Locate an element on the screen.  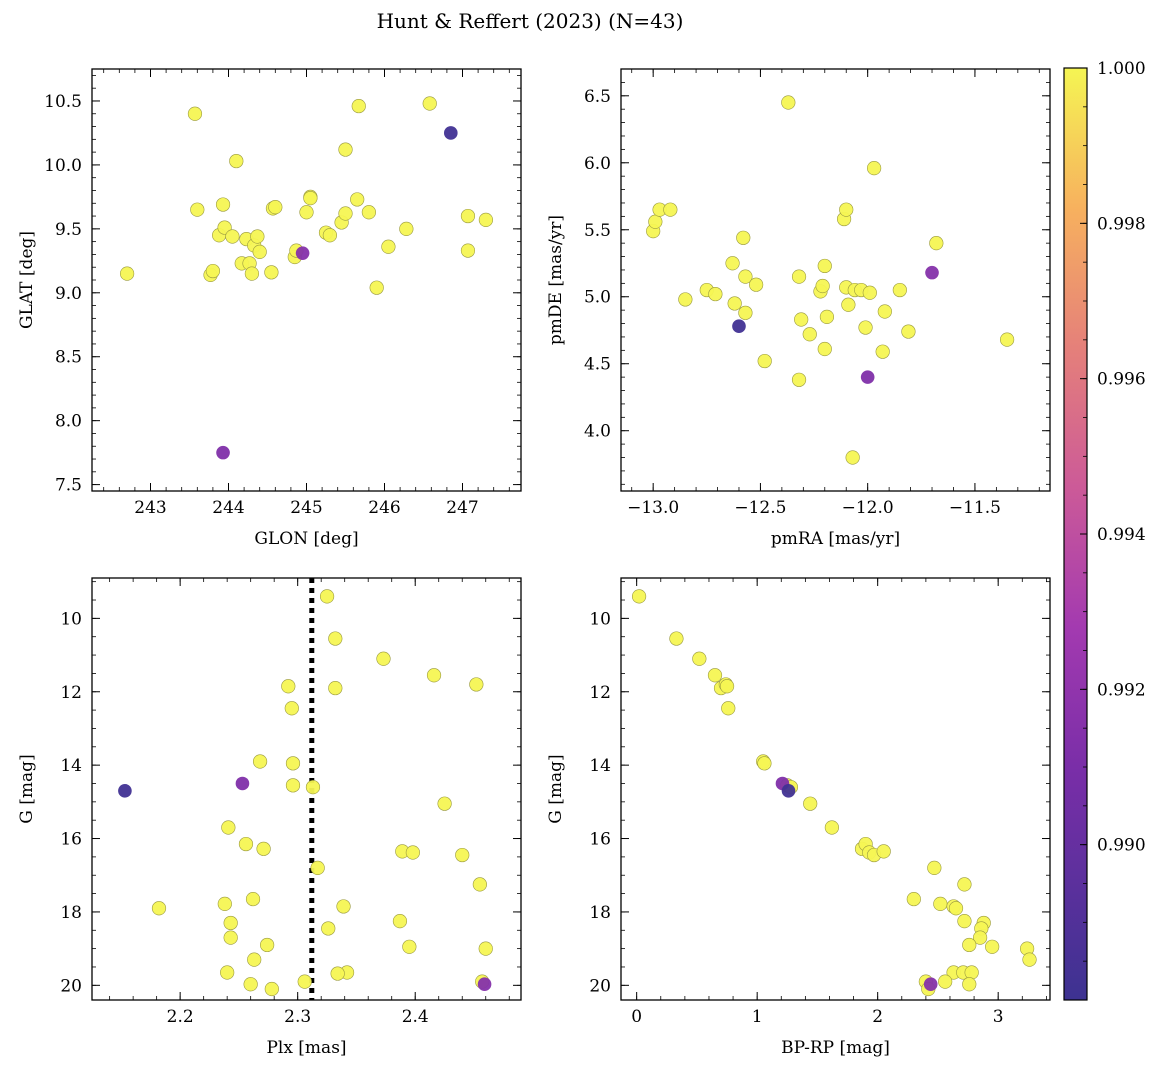
x-tick-label: 1 is located at coordinates (757, 1017).